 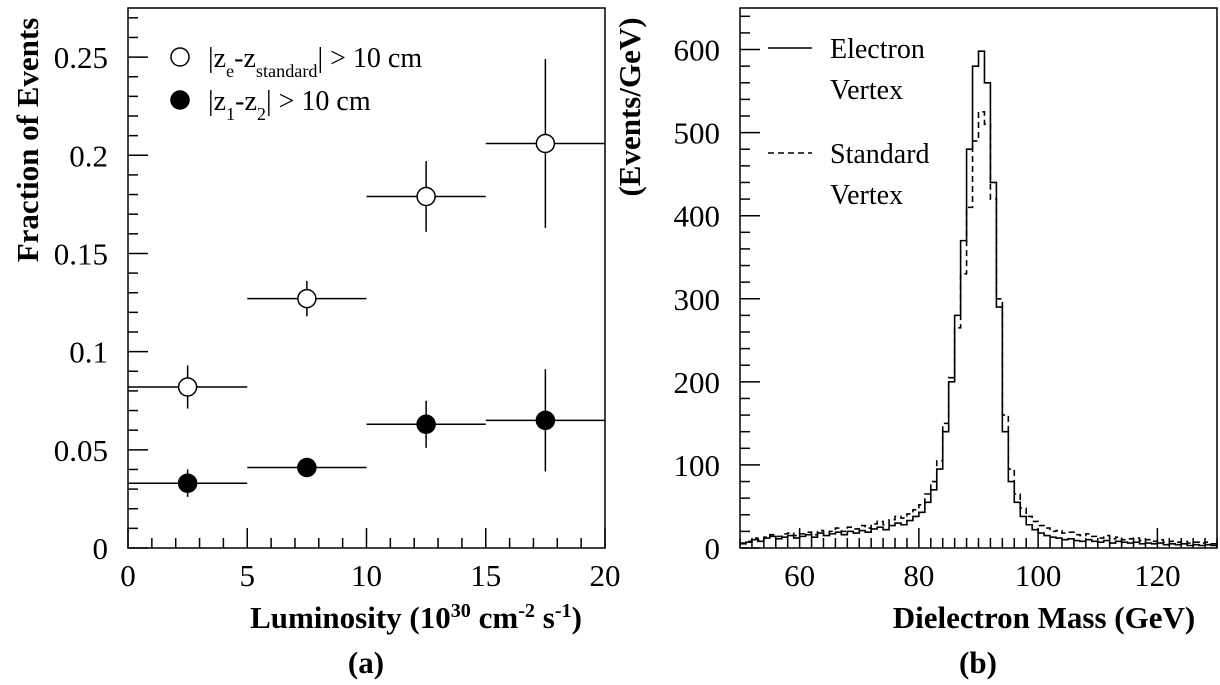 What do you see at coordinates (315, 62) in the screenshot?
I see `legend-entry-label: |ze-zstandard| > 10 cm` at bounding box center [315, 62].